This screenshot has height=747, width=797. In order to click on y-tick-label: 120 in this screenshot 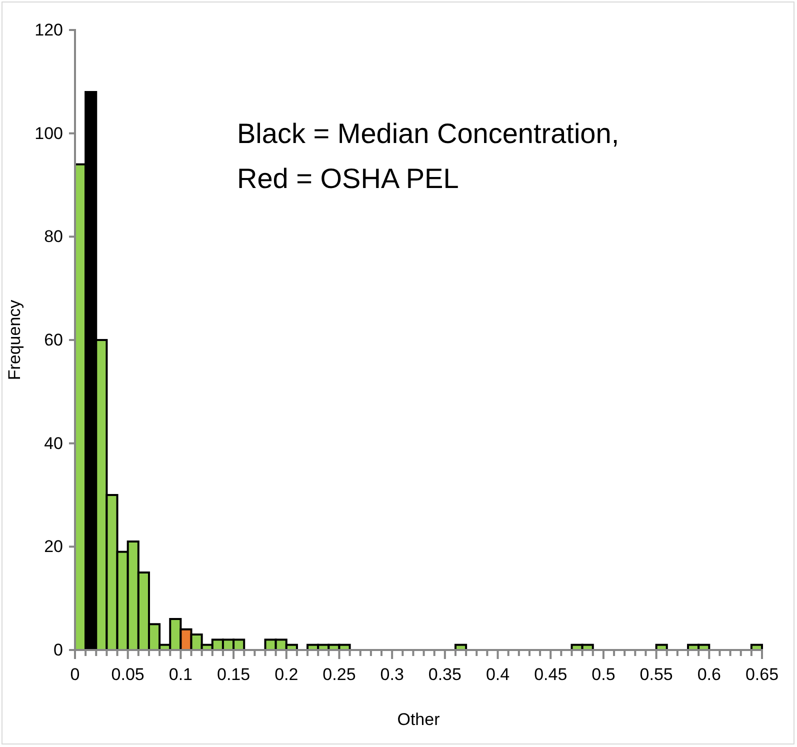, I will do `click(48, 30)`.